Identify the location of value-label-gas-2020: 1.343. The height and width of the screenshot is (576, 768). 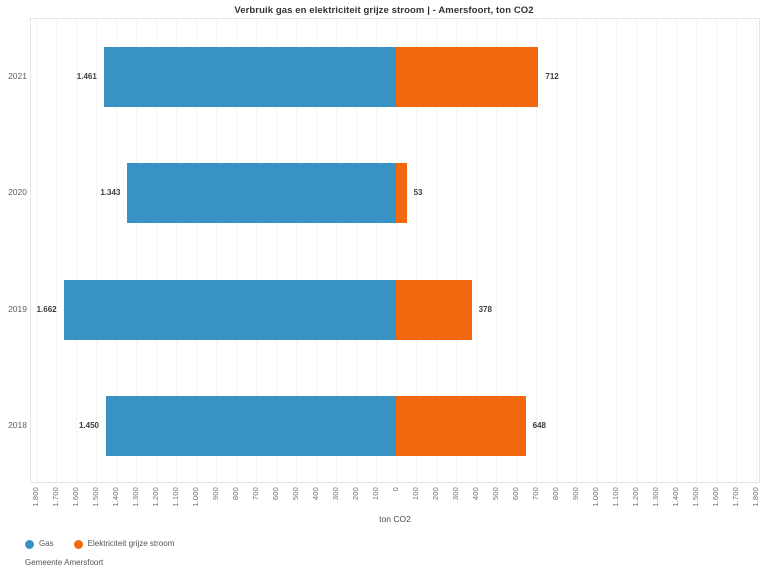
(110, 193).